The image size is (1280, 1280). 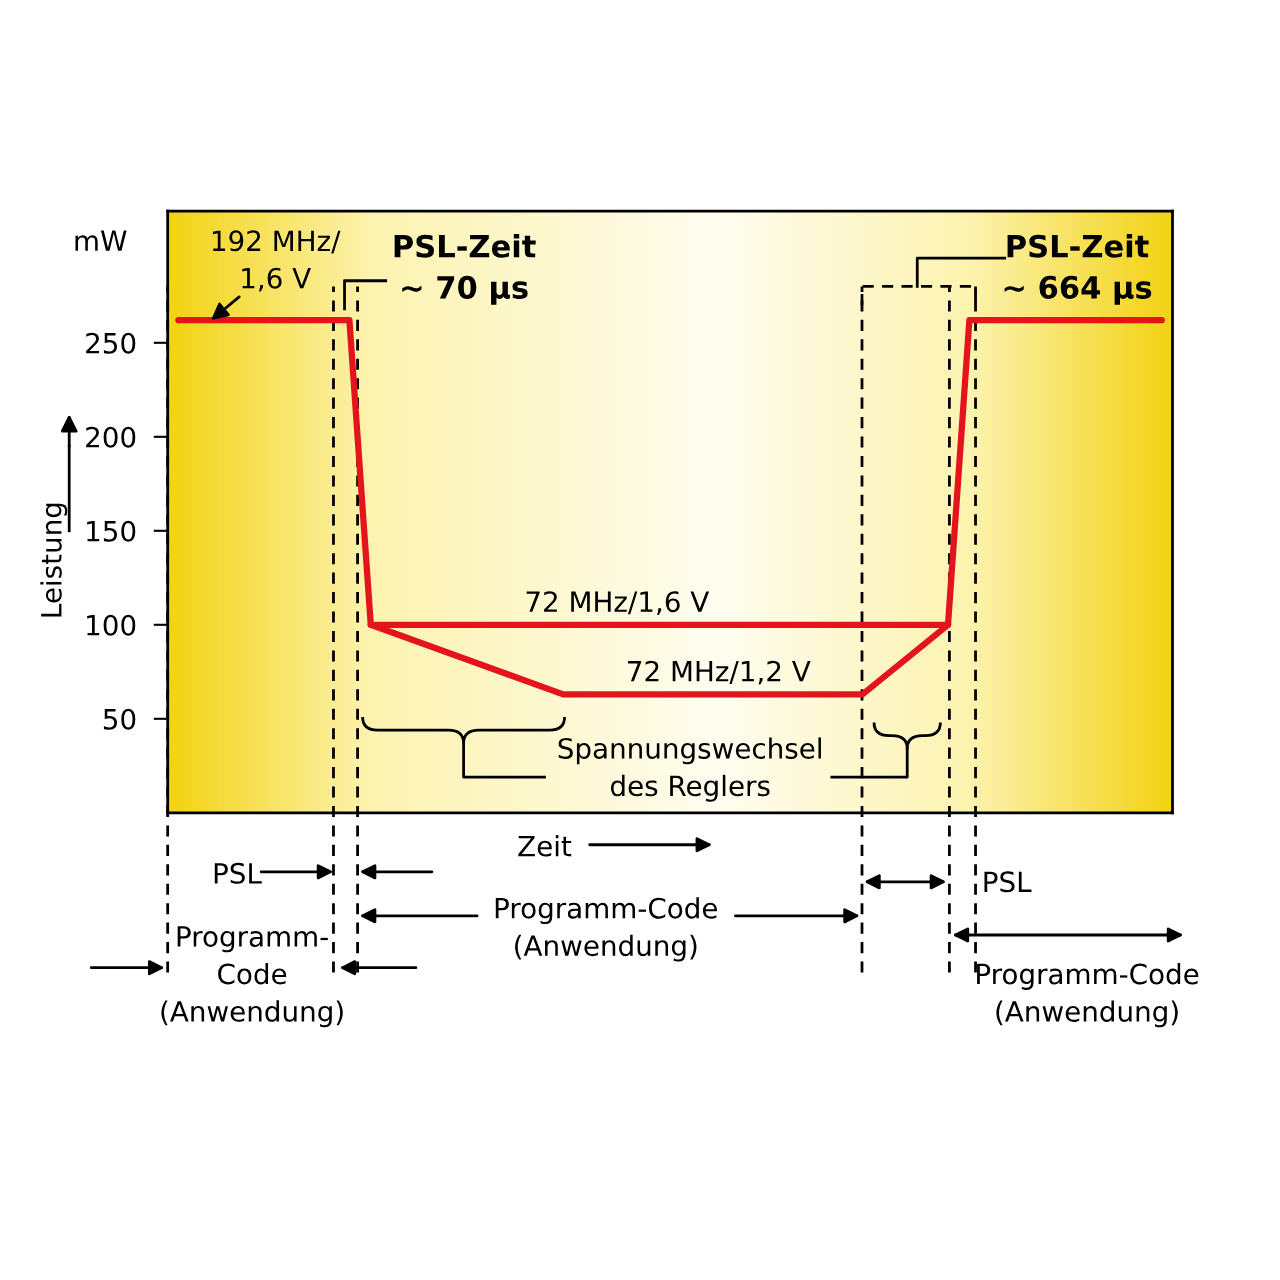 I want to click on y-tick-label: 250, so click(x=111, y=343).